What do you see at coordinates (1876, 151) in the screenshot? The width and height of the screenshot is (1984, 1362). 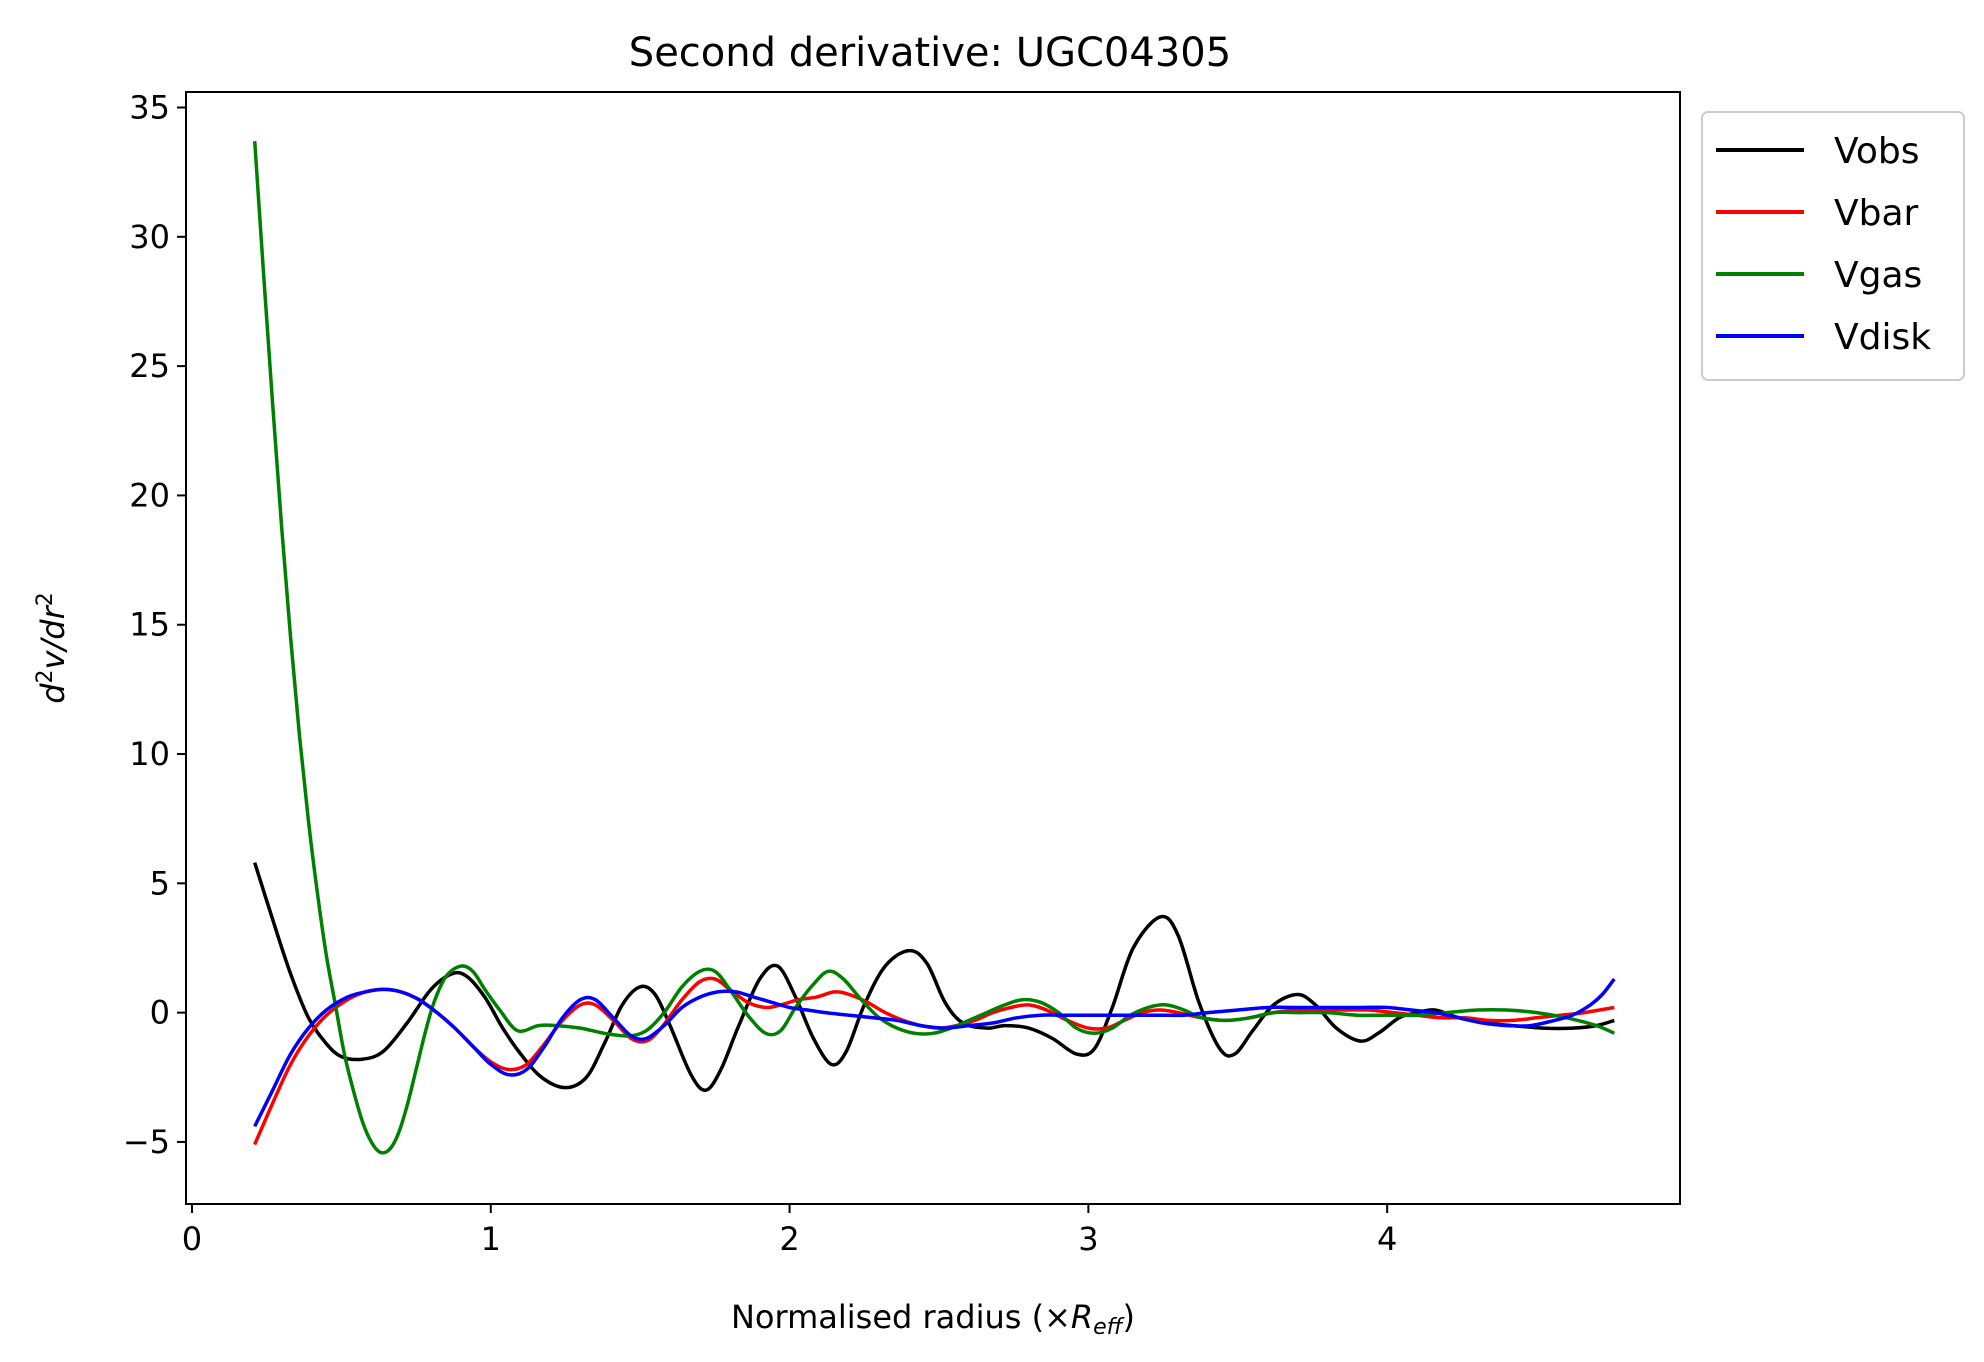 I see `legend-label-vobs: Vobs` at bounding box center [1876, 151].